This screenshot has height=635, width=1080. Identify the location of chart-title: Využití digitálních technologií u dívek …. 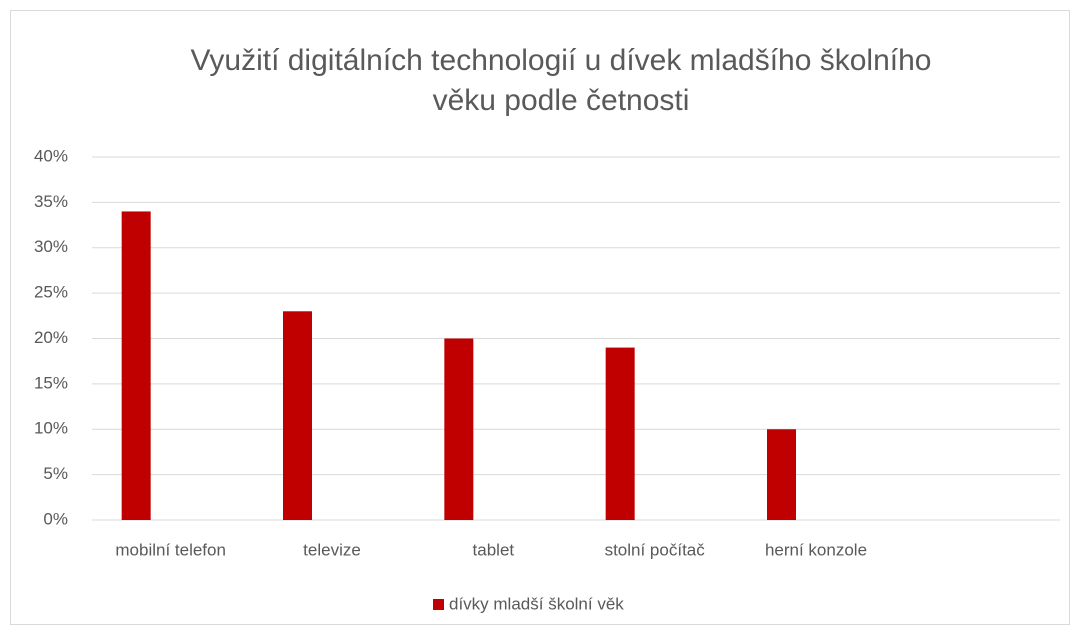
(561, 60).